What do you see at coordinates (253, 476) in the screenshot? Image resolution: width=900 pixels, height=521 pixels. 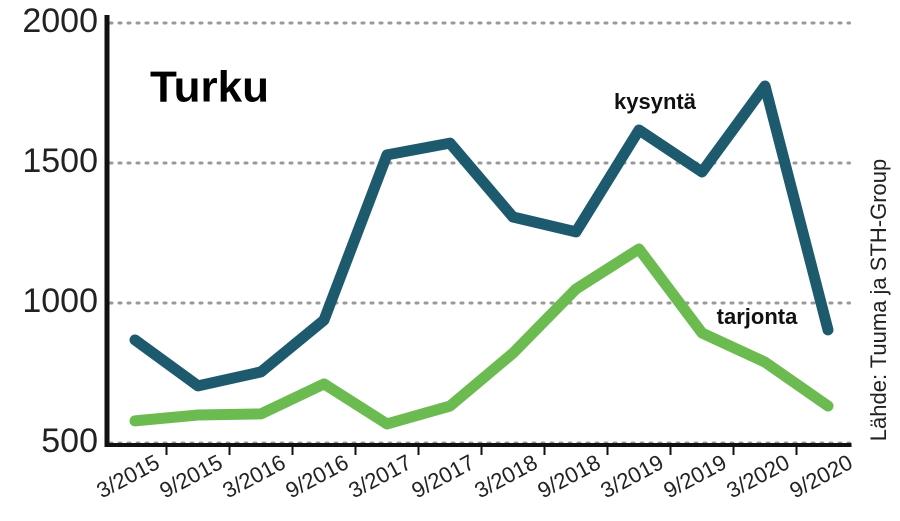 I see `x-tick-label: 3/2016` at bounding box center [253, 476].